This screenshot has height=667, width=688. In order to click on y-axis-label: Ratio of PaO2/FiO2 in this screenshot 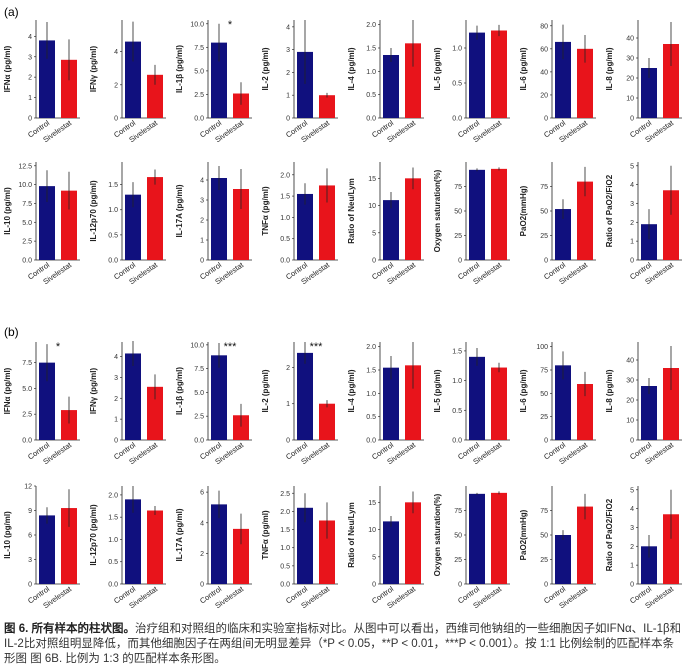, I will do `click(609, 534)`.